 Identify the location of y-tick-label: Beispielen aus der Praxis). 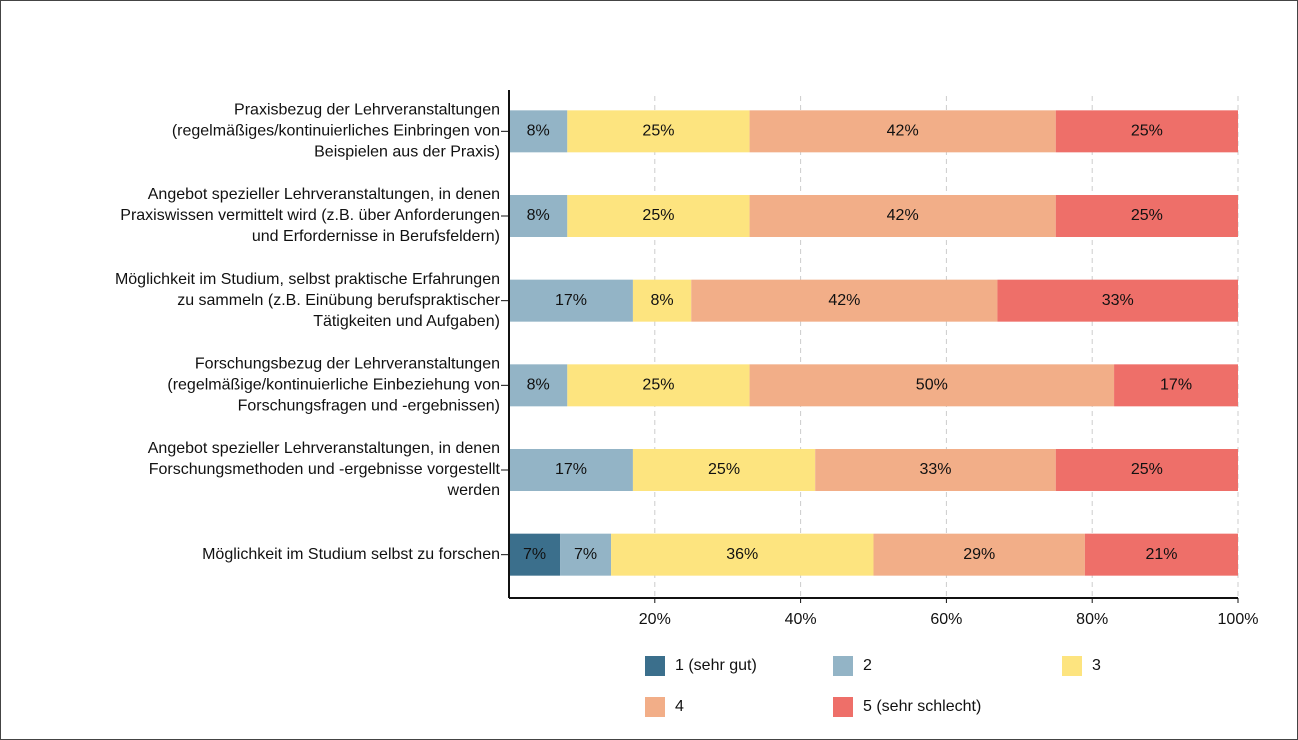
(407, 152).